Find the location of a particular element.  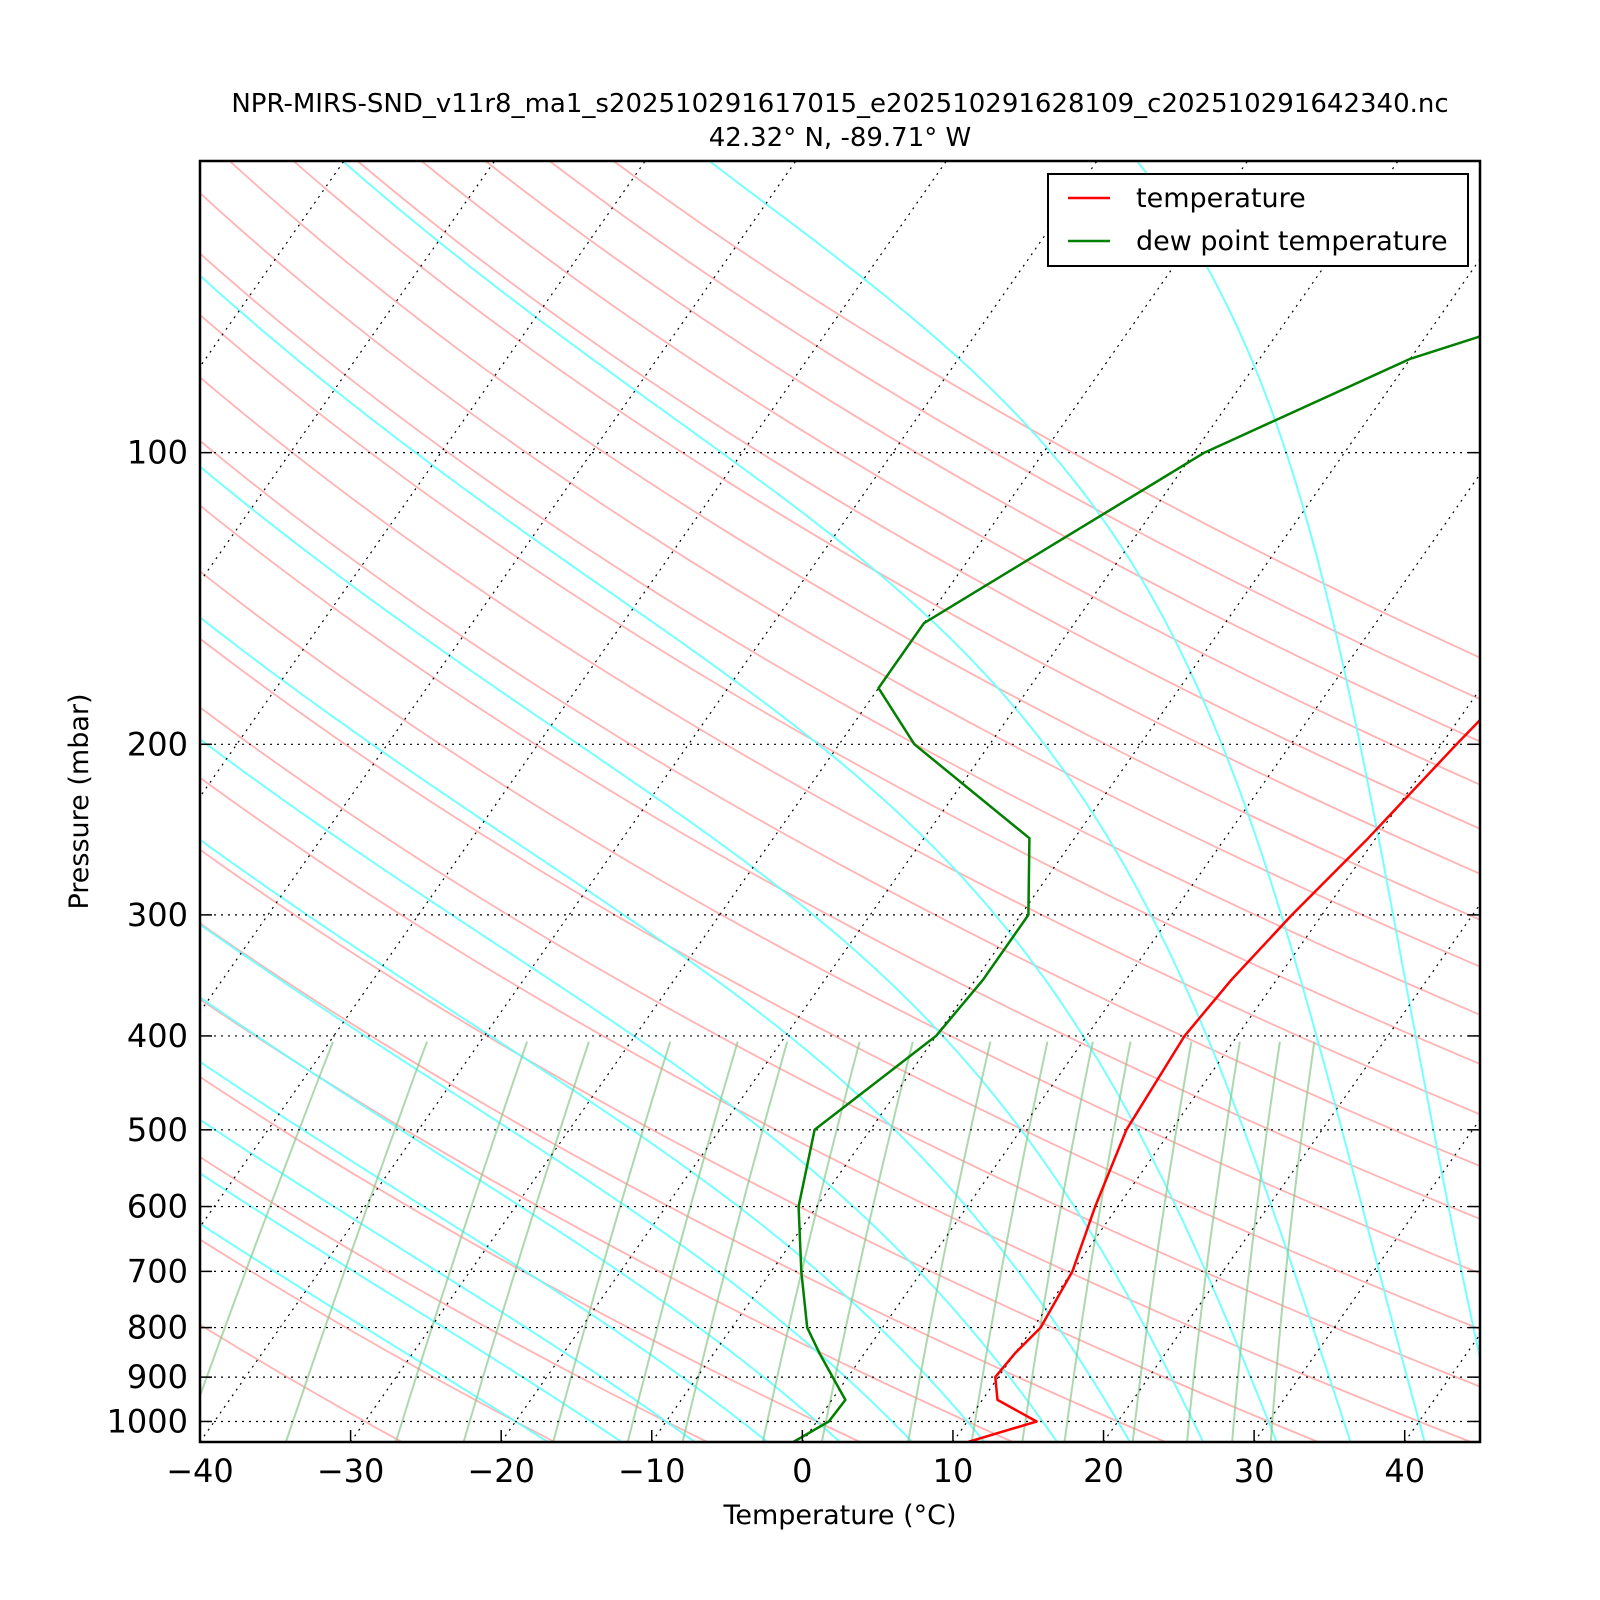

legend: temperature dew point temperature is located at coordinates (1258, 220).